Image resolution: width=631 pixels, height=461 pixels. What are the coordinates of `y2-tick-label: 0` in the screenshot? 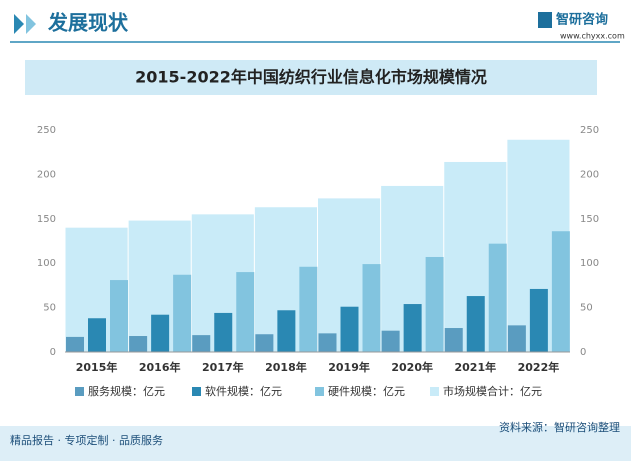 It's located at (583, 352).